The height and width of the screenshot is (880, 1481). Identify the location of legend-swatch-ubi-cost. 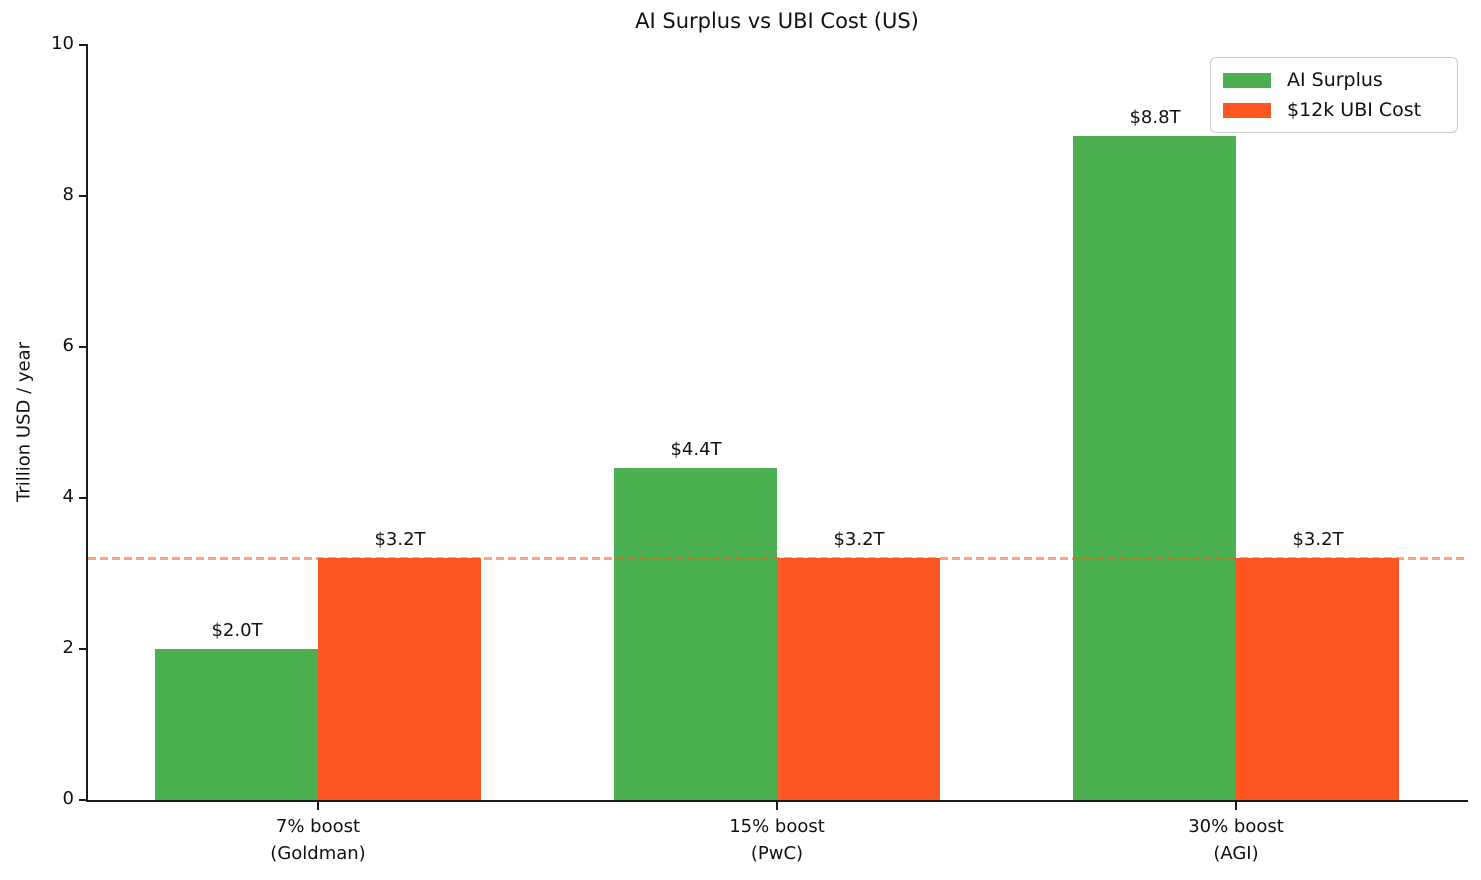
(1247, 110).